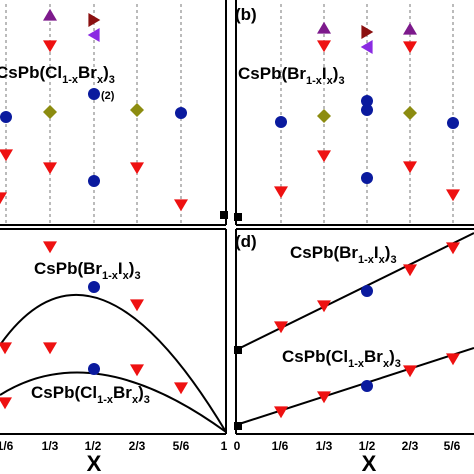 The image size is (474, 474). Describe the element at coordinates (246, 14) in the screenshot. I see `panel-label-b: (b)` at that location.